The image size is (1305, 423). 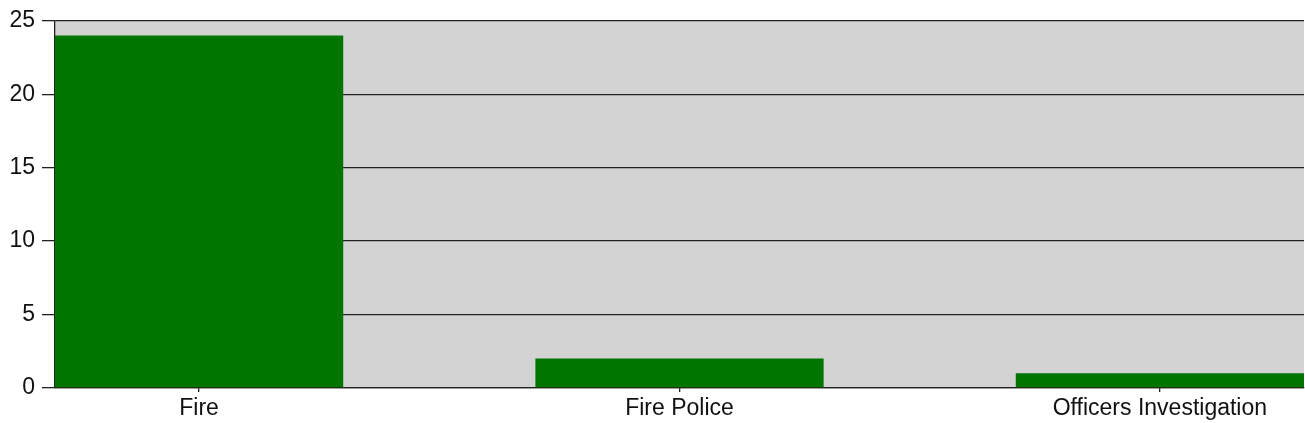 I want to click on y-tick-label: 25, so click(x=22, y=19).